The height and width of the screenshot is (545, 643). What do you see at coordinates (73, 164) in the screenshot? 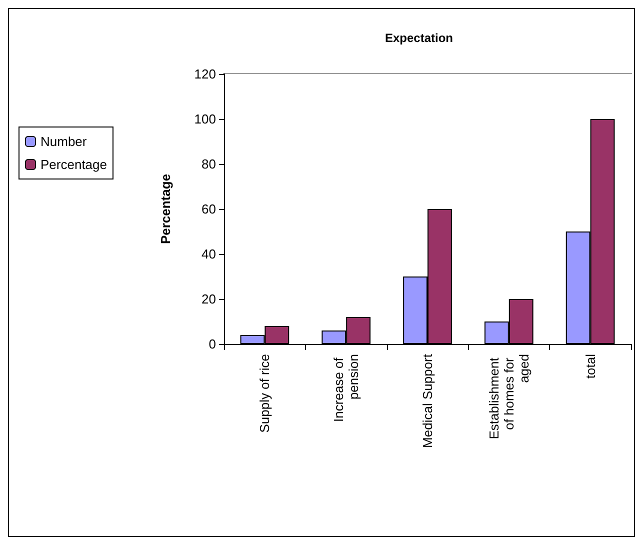
I see `legend-label: Percentage` at bounding box center [73, 164].